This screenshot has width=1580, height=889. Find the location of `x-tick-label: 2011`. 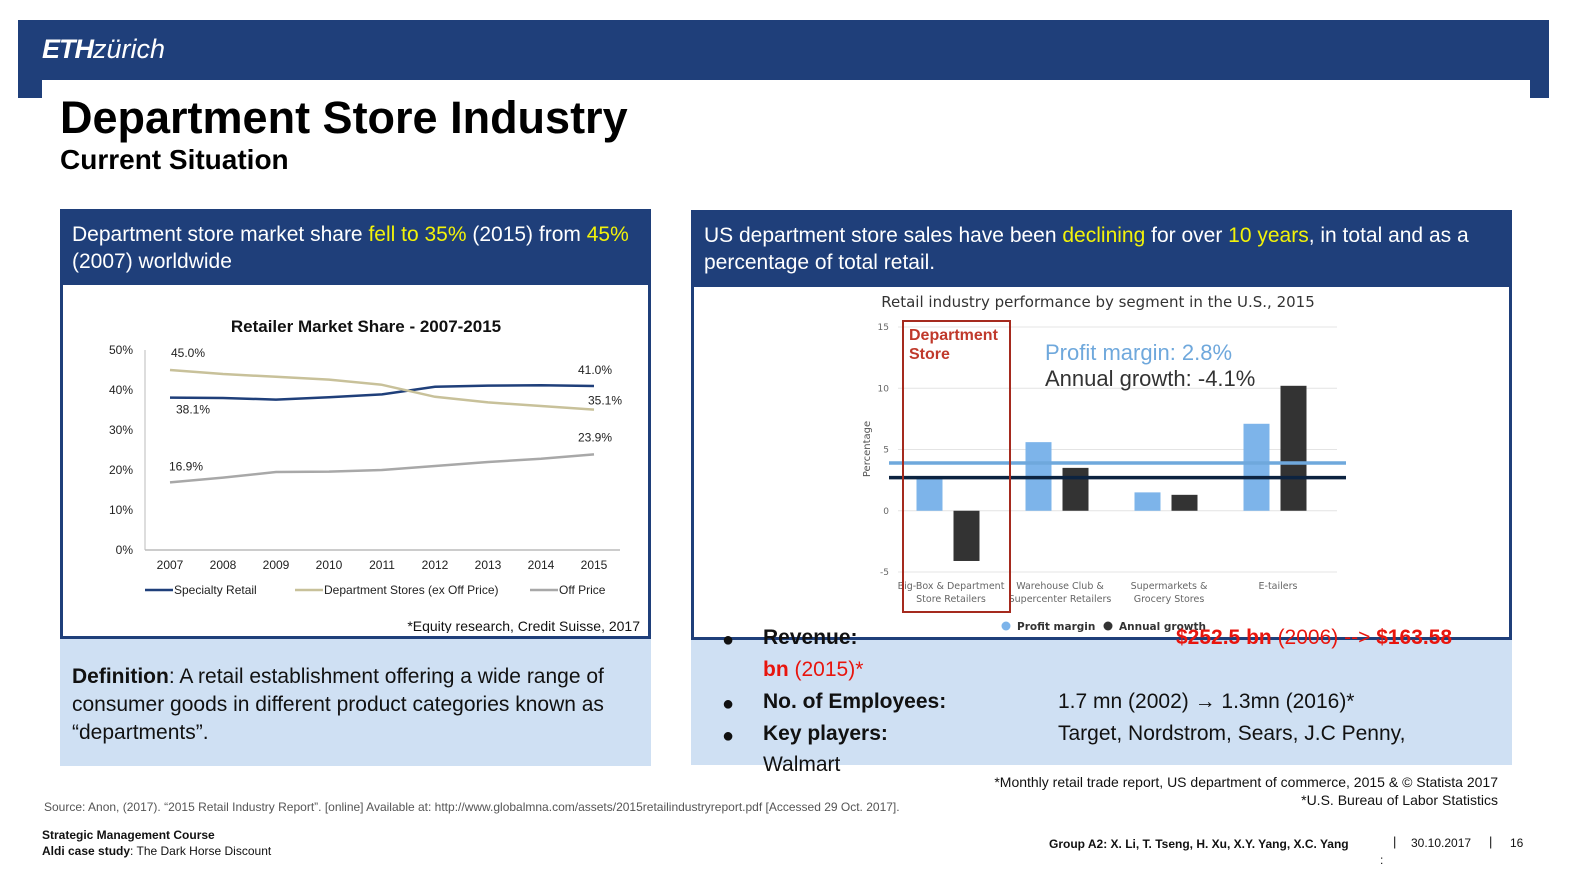

x-tick-label: 2011 is located at coordinates (382, 565).